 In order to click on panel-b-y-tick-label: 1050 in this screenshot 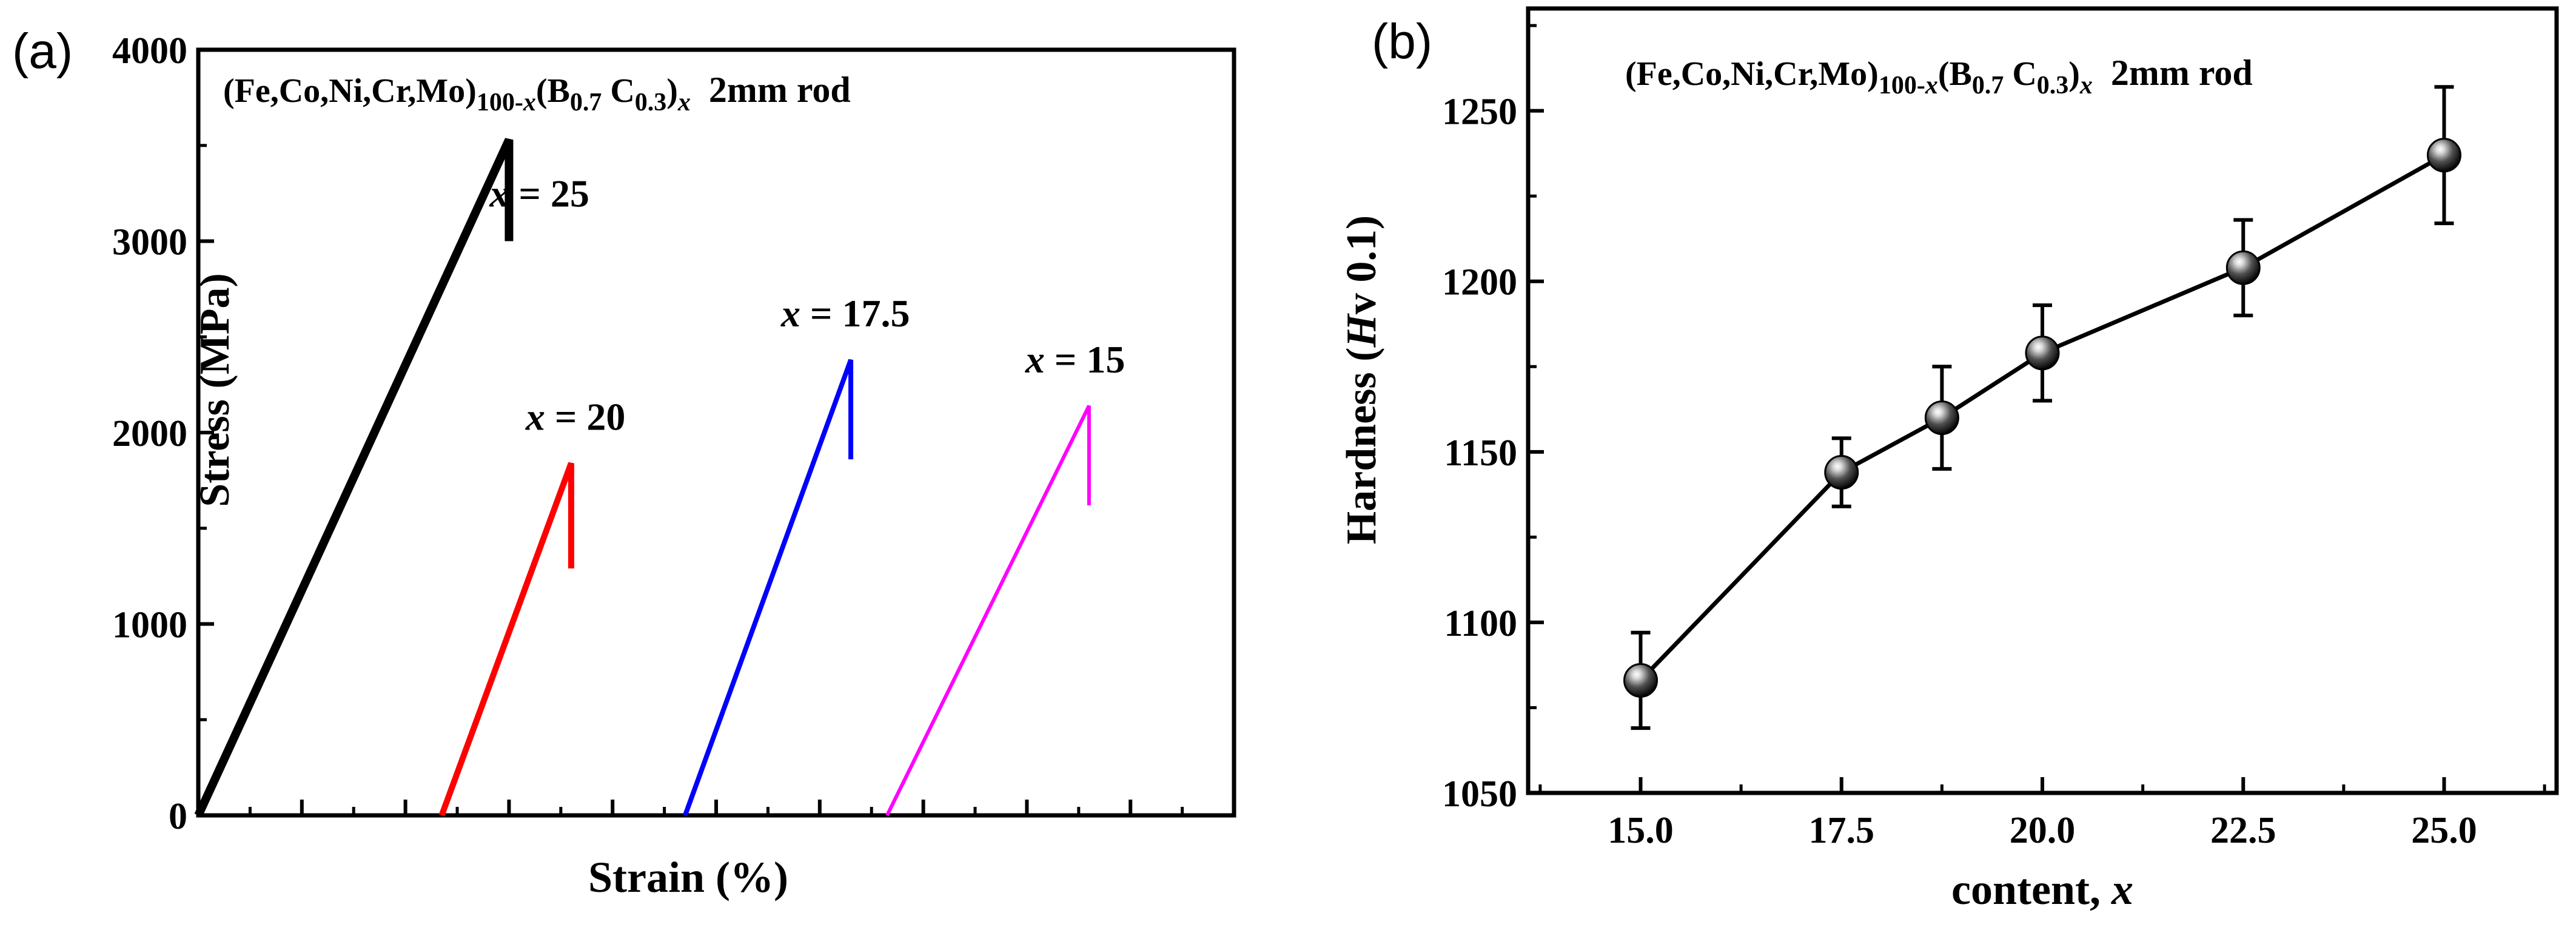, I will do `click(1479, 794)`.